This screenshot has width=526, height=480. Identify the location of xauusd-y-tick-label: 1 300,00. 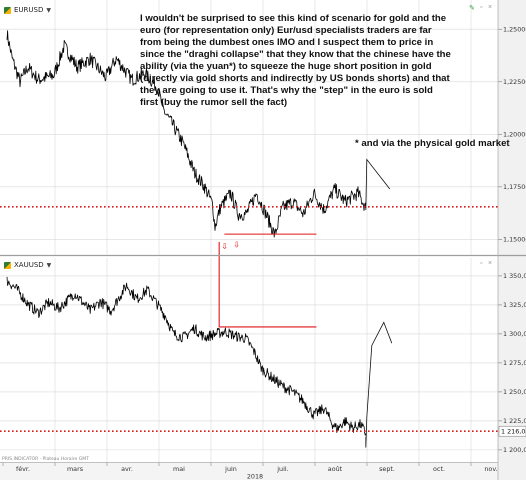
(514, 334).